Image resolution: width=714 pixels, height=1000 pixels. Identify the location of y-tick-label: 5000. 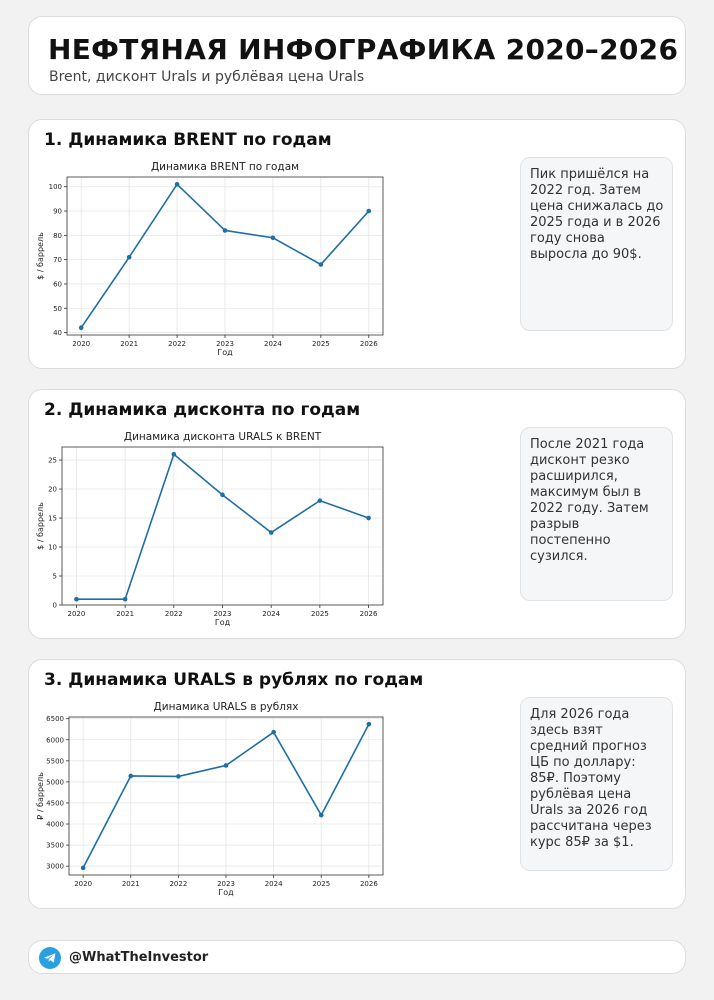
(55, 782).